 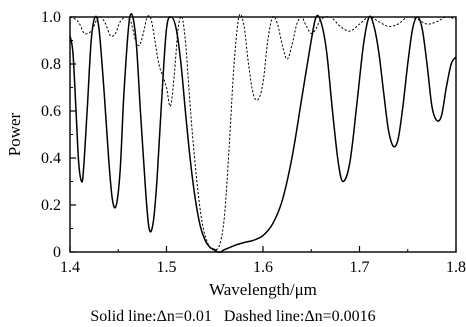 I want to click on x-tick-label: 1.7, so click(x=360, y=267).